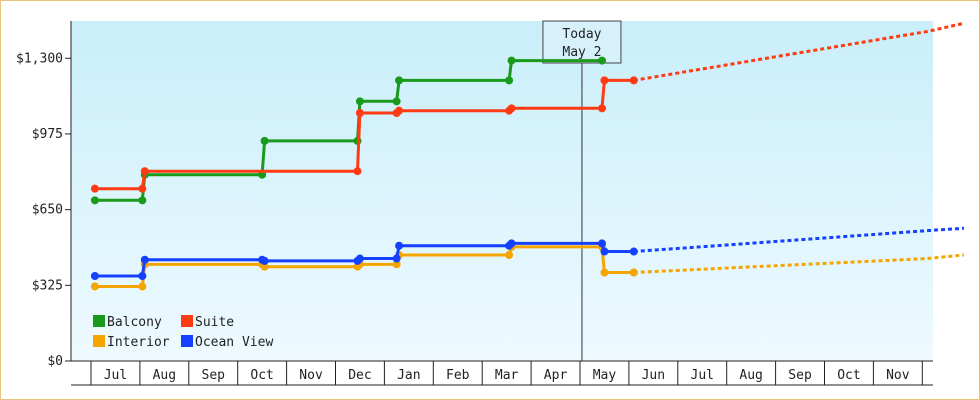 This screenshot has height=400, width=980. What do you see at coordinates (183, 332) in the screenshot?
I see `legend: Balcony Suite Interior Ocean View` at bounding box center [183, 332].